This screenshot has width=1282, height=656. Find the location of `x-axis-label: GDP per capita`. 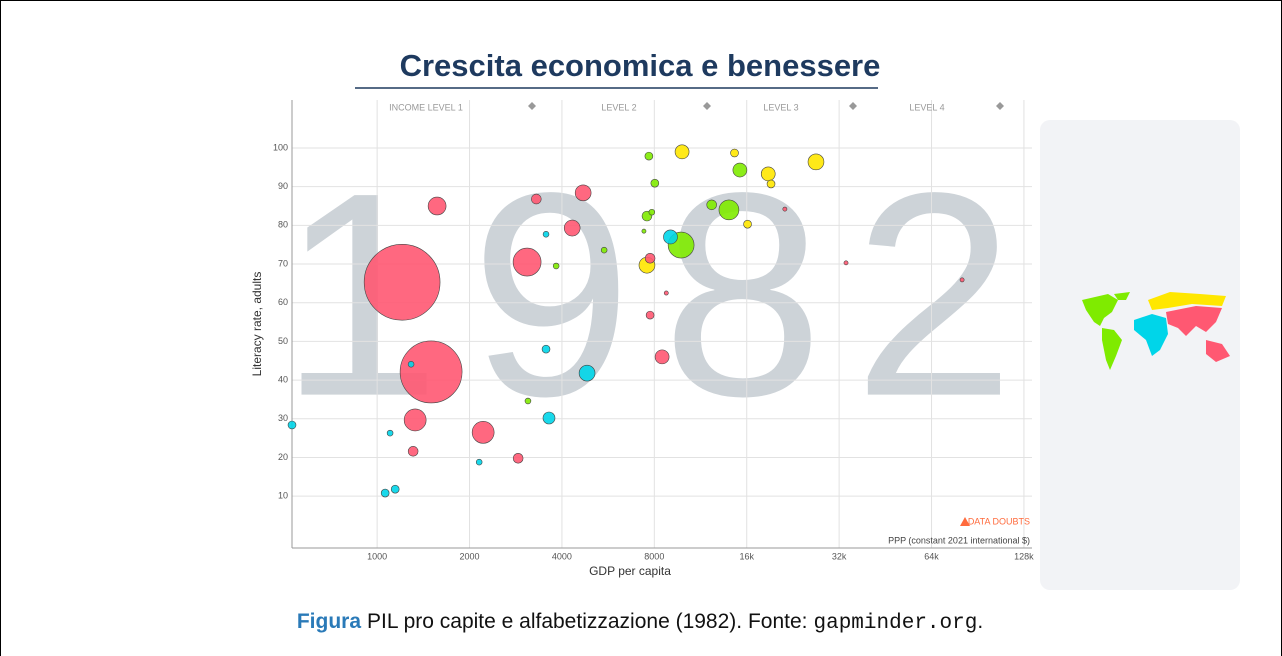

x-axis-label: GDP per capita is located at coordinates (630, 571).